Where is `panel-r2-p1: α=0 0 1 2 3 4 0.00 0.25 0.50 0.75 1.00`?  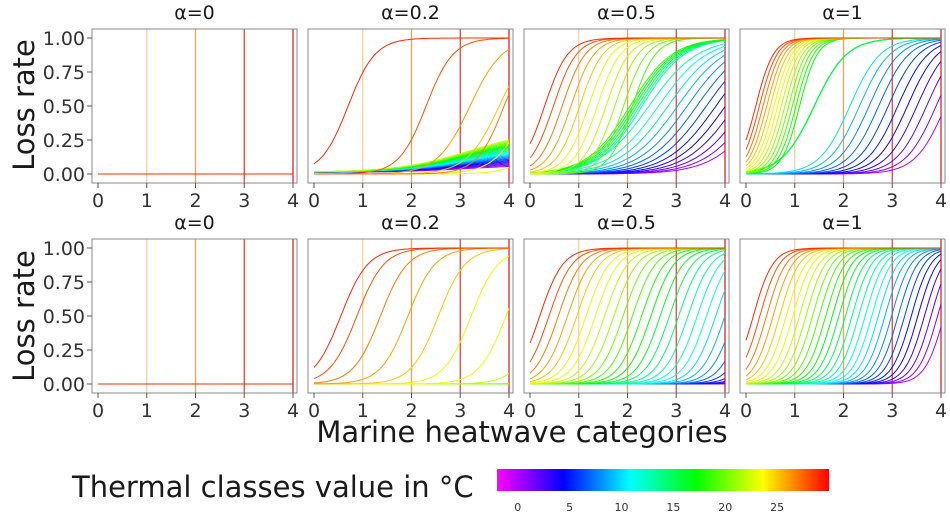 panel-r2-p1: α=0 0 1 2 3 4 0.00 0.25 0.50 0.75 1.00 is located at coordinates (171, 317).